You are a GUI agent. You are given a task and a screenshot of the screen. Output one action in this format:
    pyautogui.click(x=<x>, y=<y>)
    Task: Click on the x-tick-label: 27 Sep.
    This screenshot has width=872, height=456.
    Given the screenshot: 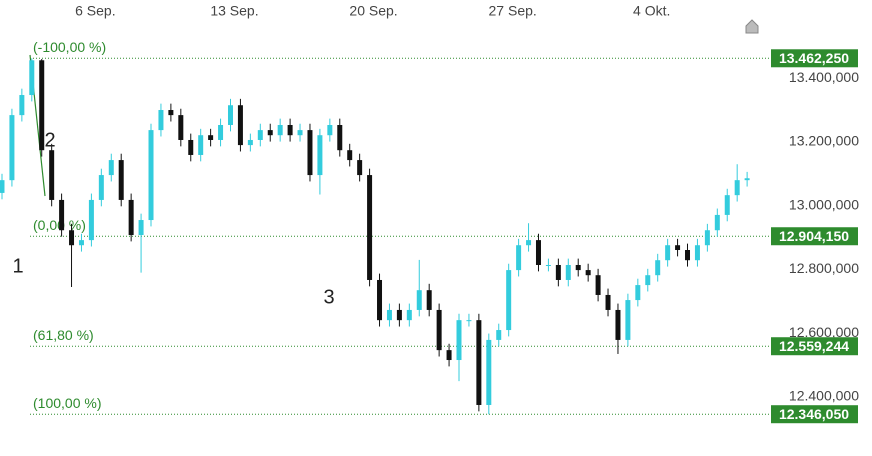 What is the action you would take?
    pyautogui.click(x=513, y=11)
    